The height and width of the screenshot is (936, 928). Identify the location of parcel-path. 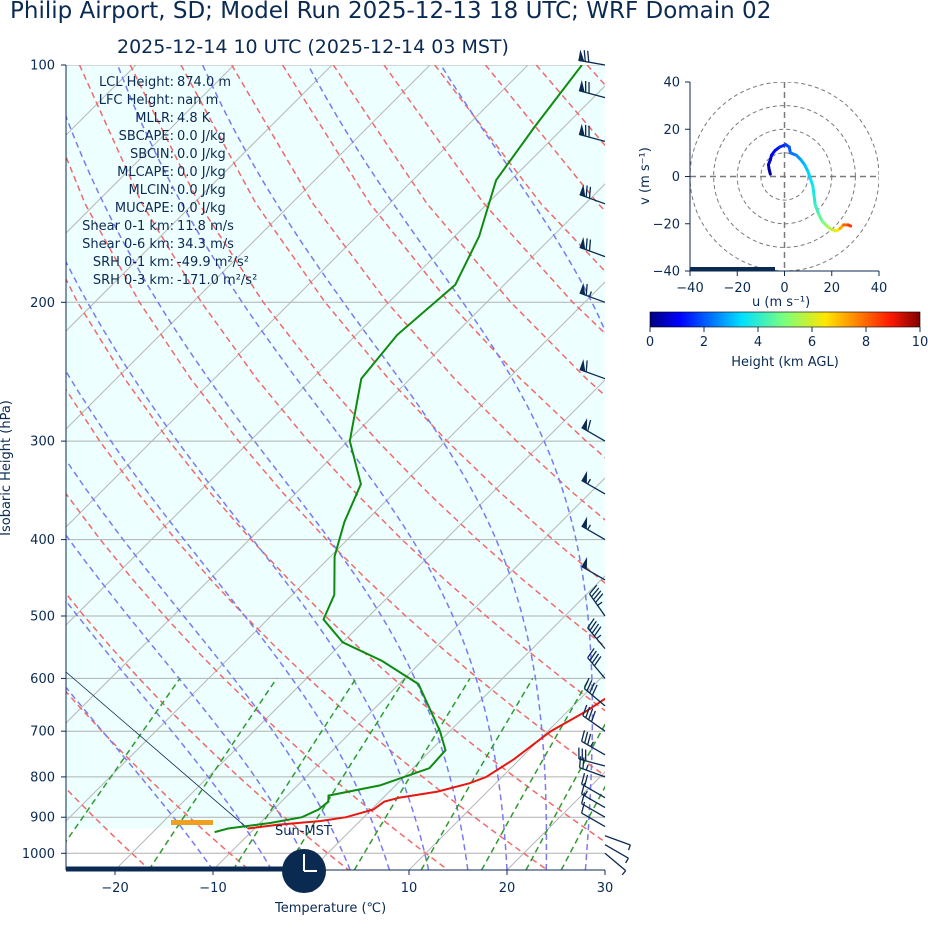
(157, 750).